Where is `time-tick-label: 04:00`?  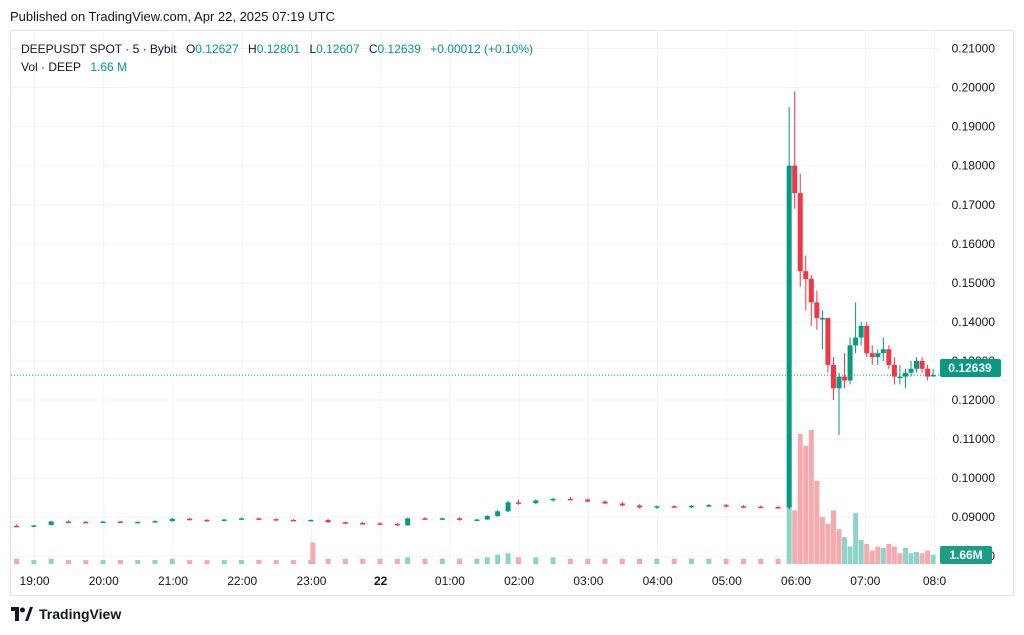 time-tick-label: 04:00 is located at coordinates (658, 581).